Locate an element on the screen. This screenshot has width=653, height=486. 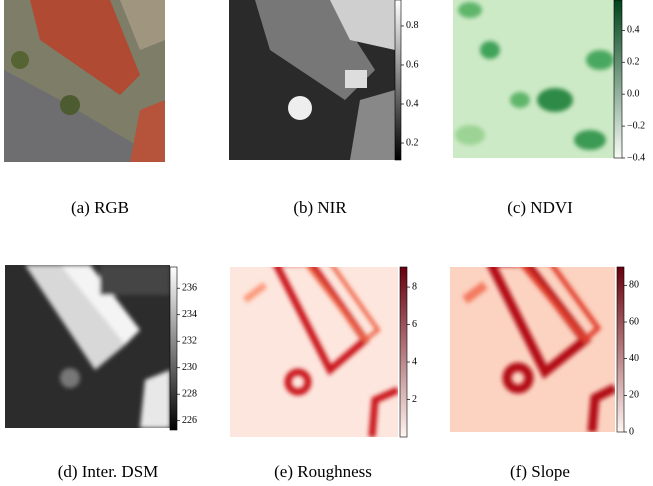
tick-label: 8 is located at coordinates (414, 286).